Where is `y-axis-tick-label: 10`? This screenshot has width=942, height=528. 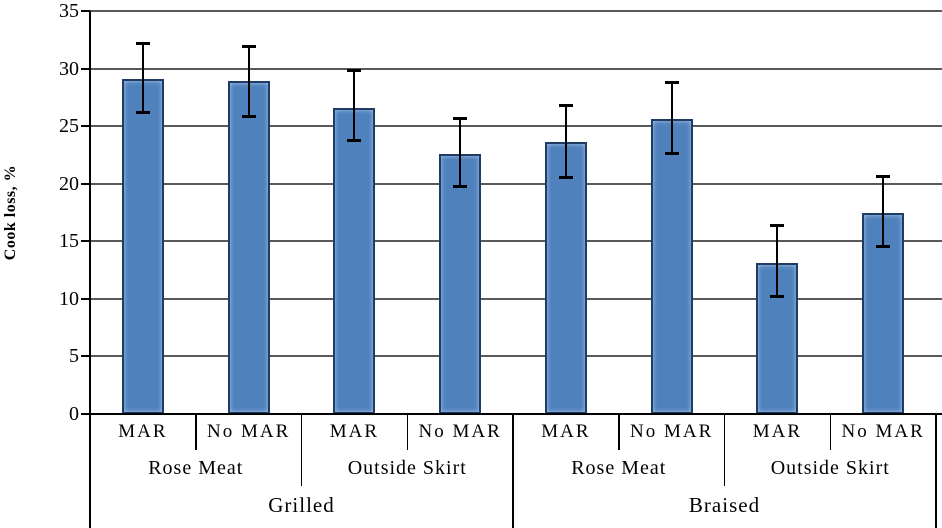
y-axis-tick-label: 10 is located at coordinates (69, 298).